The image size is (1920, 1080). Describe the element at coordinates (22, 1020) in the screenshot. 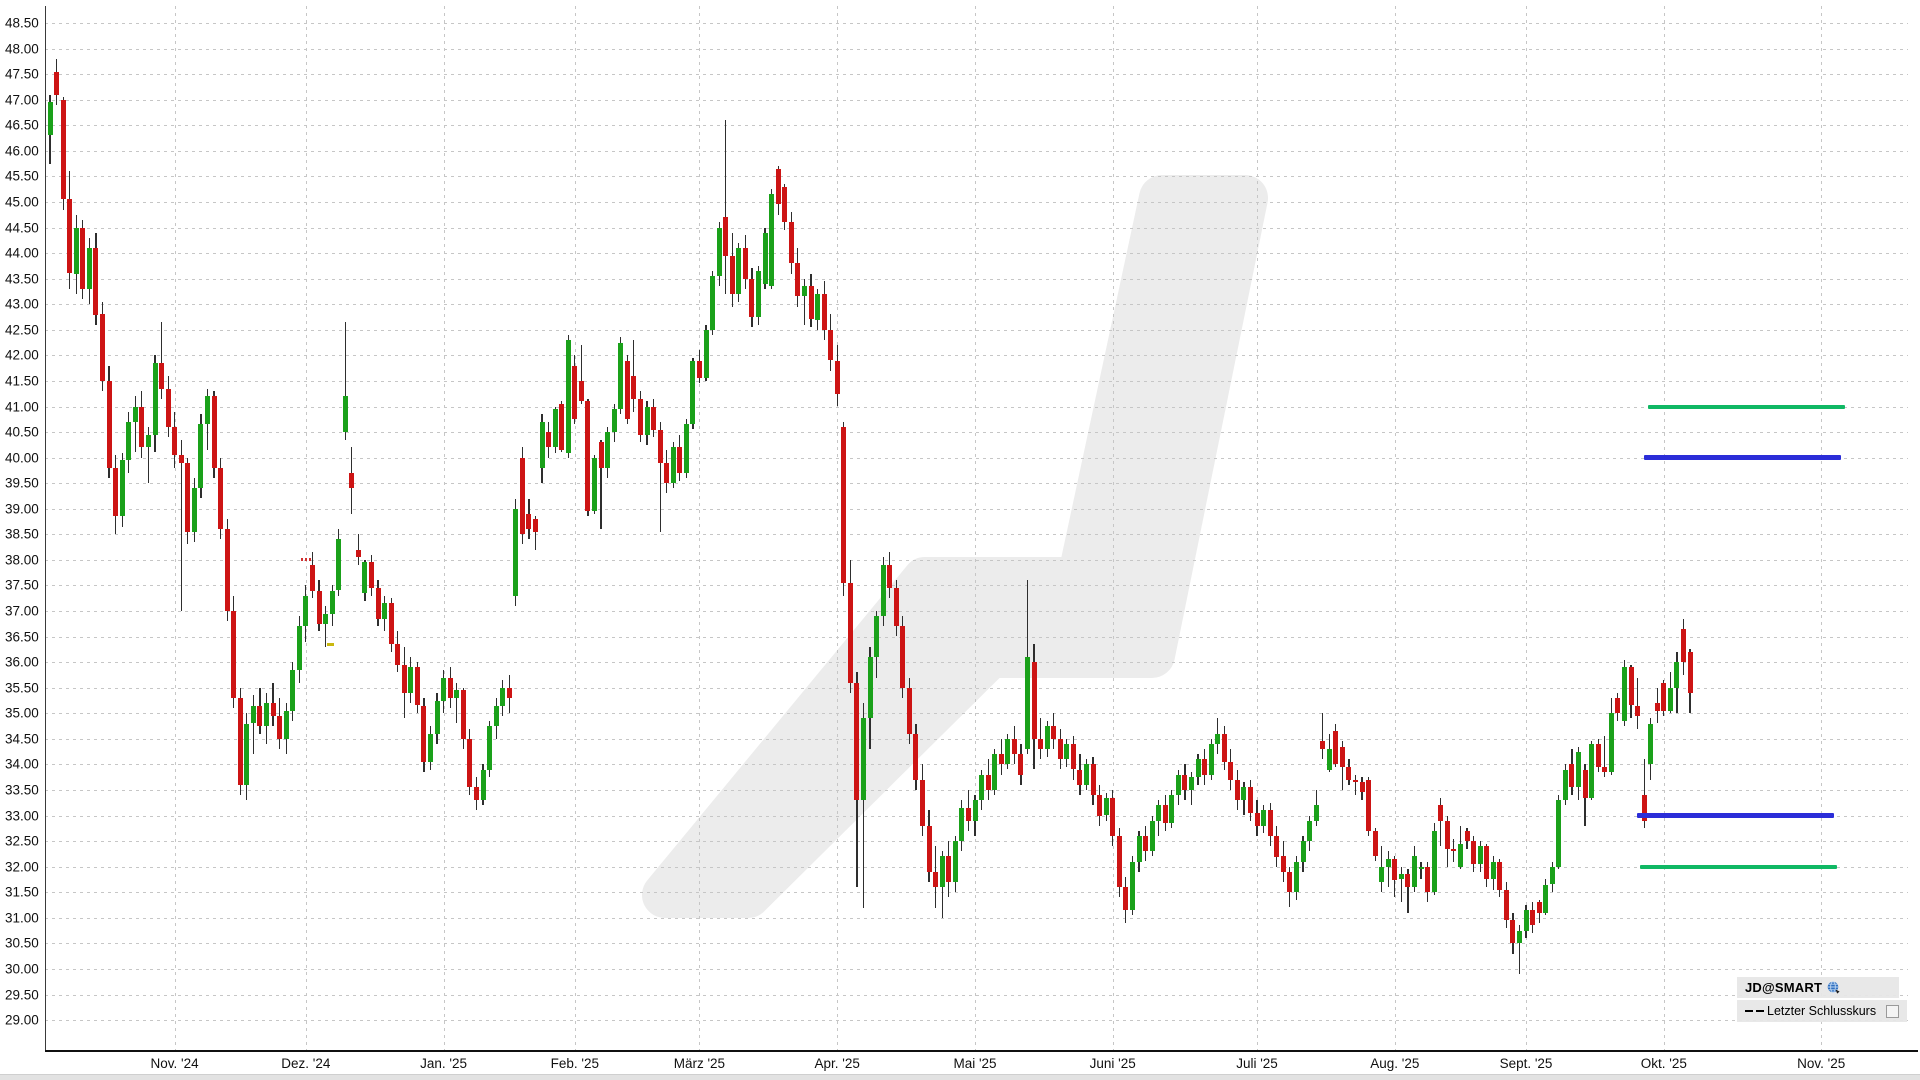

I see `y-axis-tick-label: 29.00` at that location.